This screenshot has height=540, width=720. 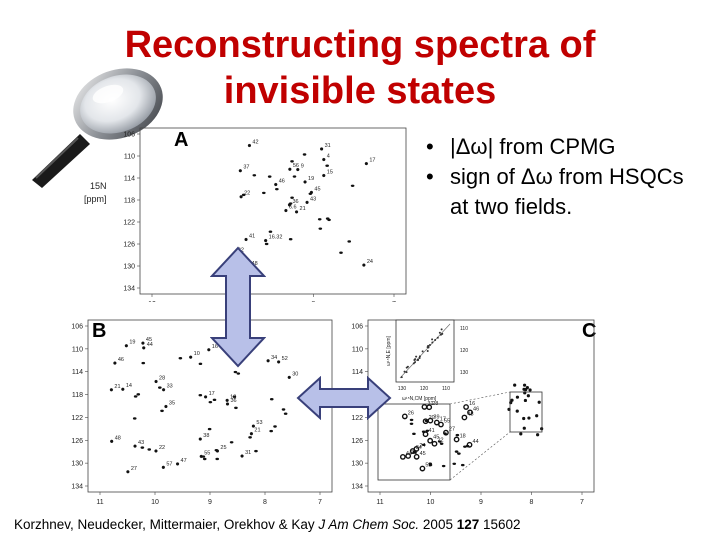 What do you see at coordinates (238, 307) in the screenshot?
I see `double-arrow-vertical-icon` at bounding box center [238, 307].